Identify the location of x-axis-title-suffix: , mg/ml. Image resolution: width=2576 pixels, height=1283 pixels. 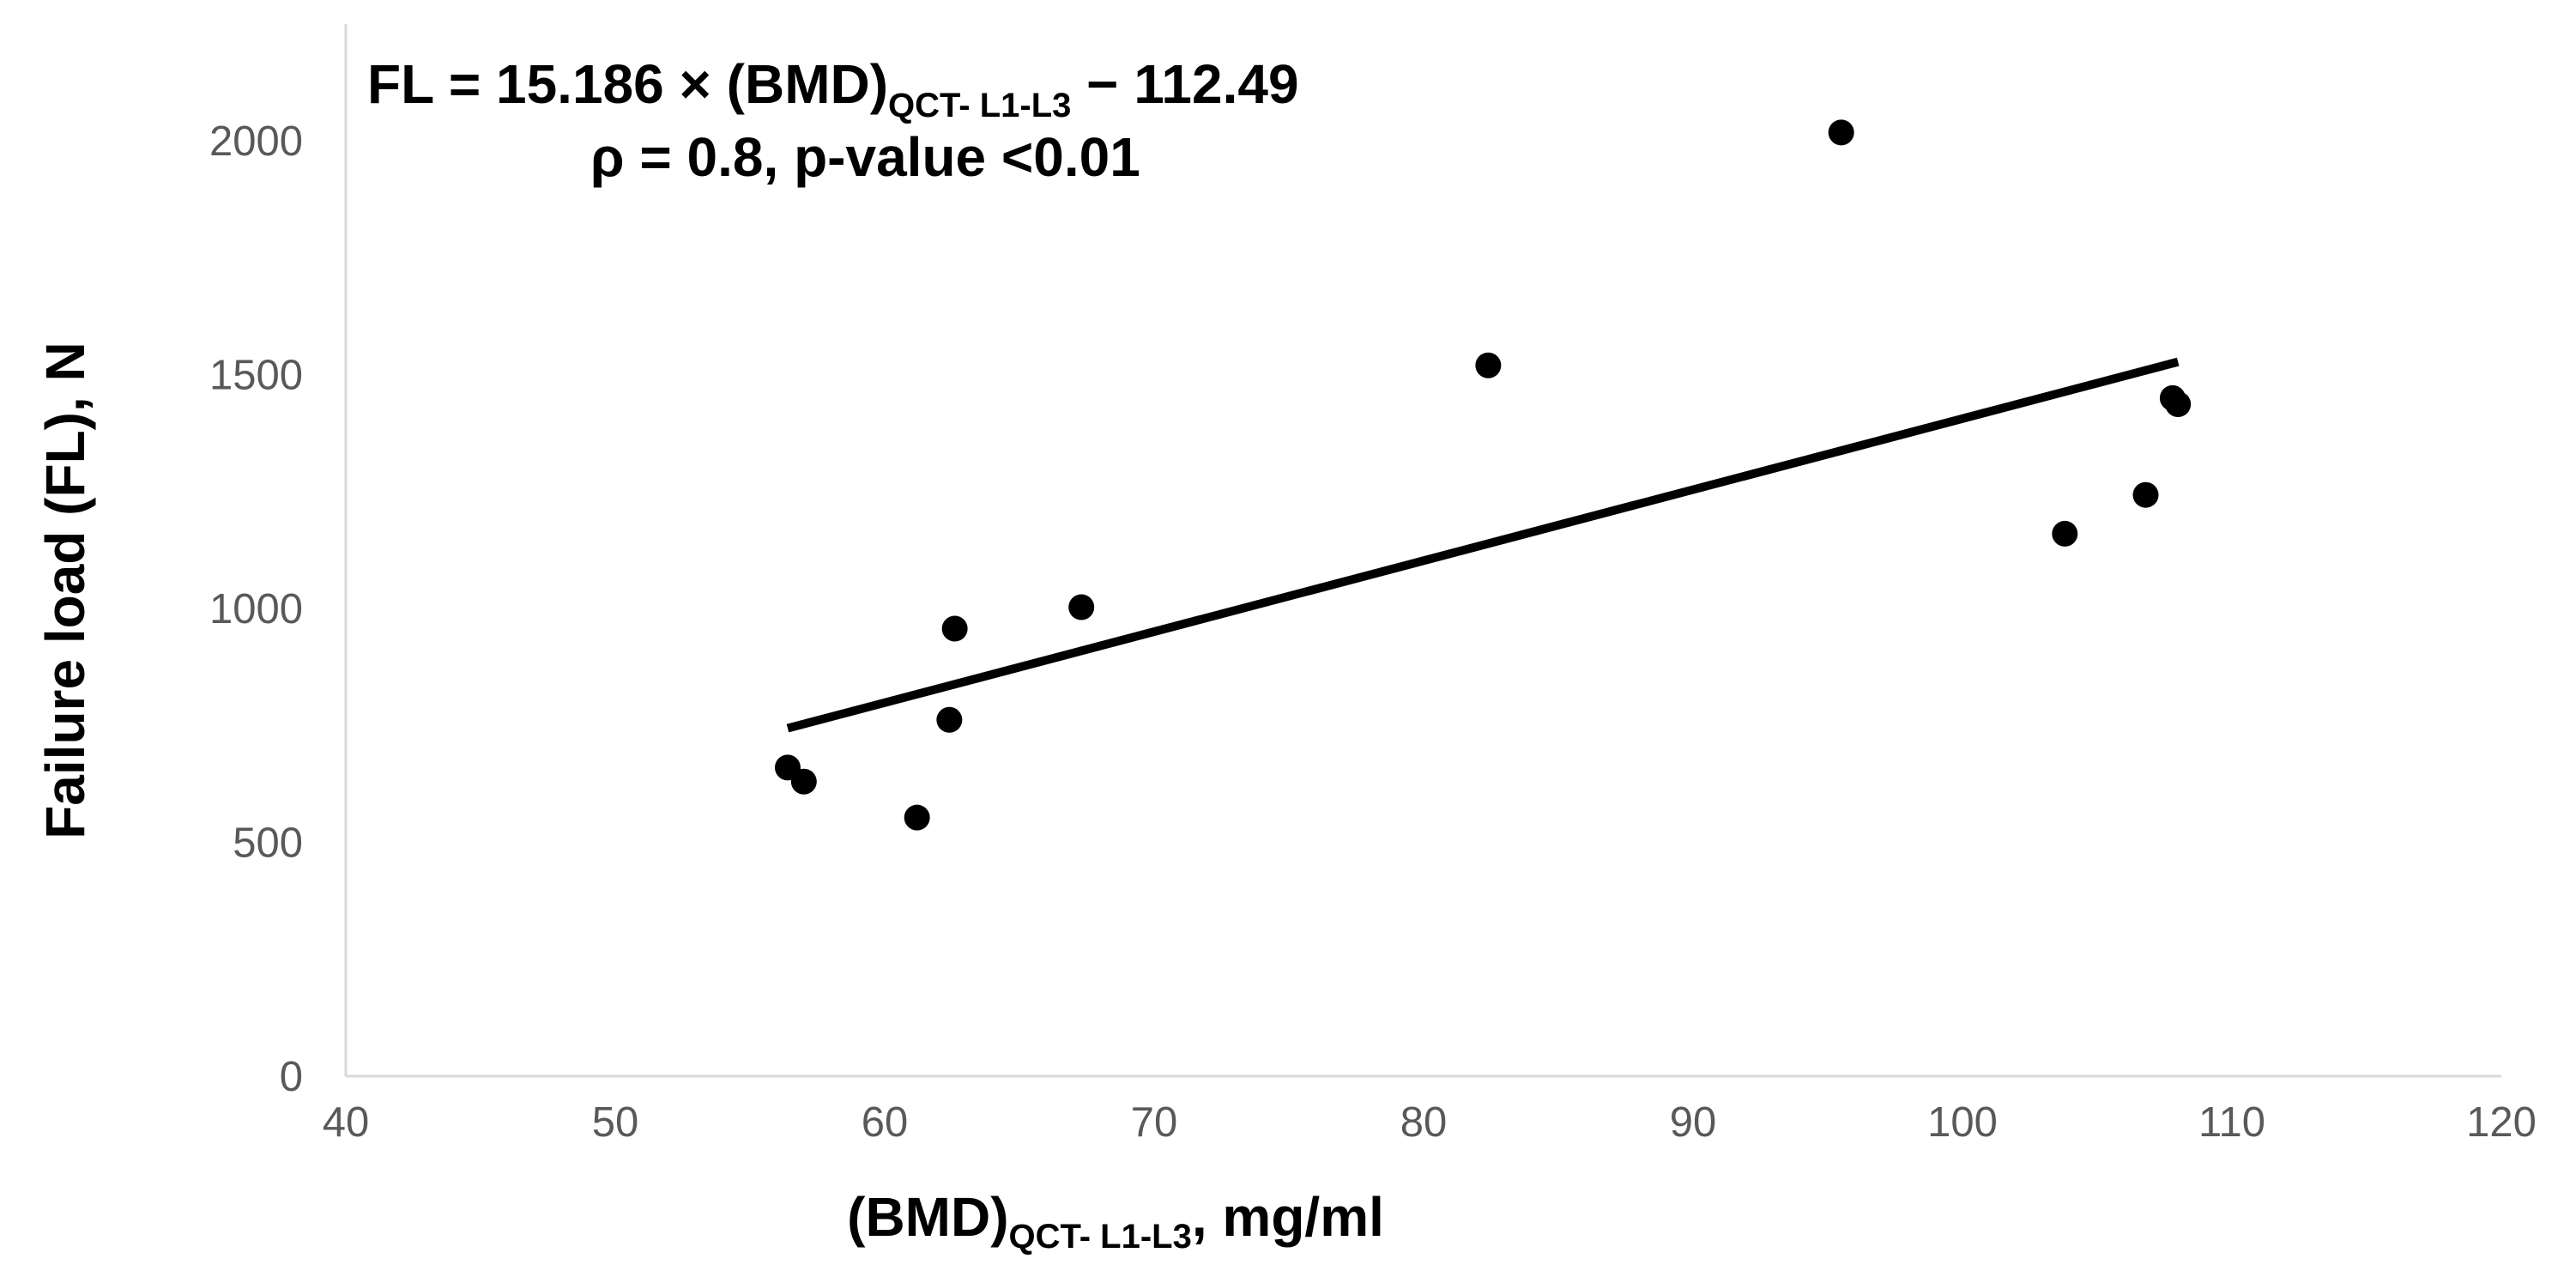
(1288, 1217).